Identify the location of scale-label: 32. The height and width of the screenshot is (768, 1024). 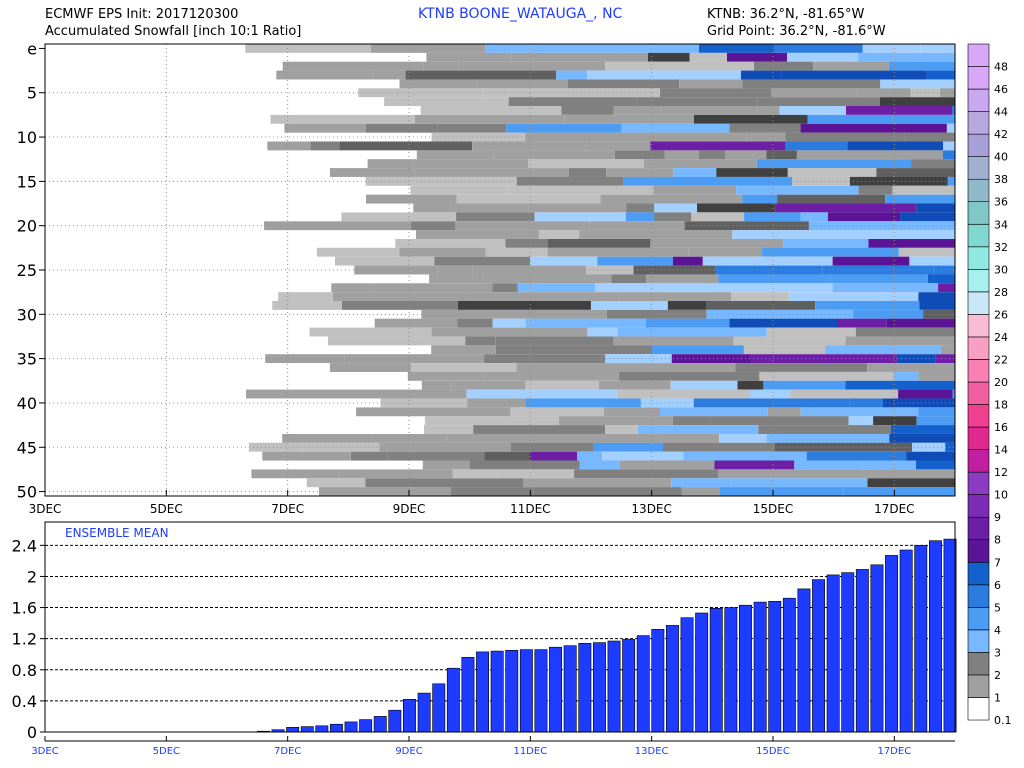
(1001, 247).